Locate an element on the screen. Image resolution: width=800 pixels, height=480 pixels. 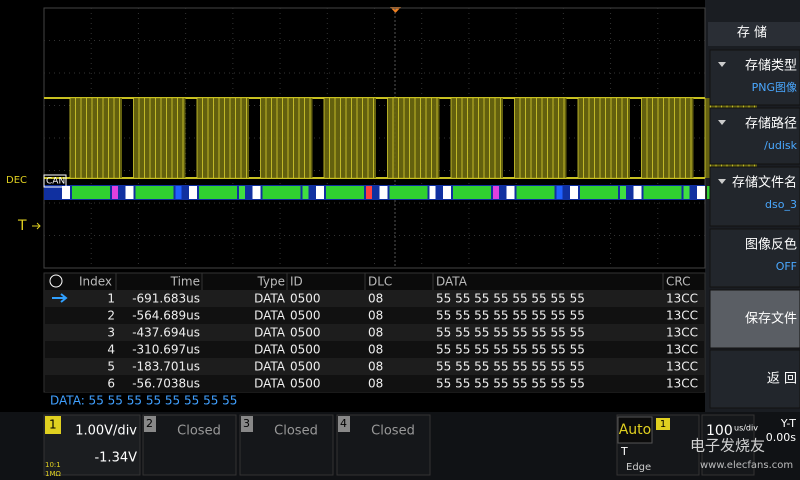
table-header: CRC is located at coordinates (678, 282).